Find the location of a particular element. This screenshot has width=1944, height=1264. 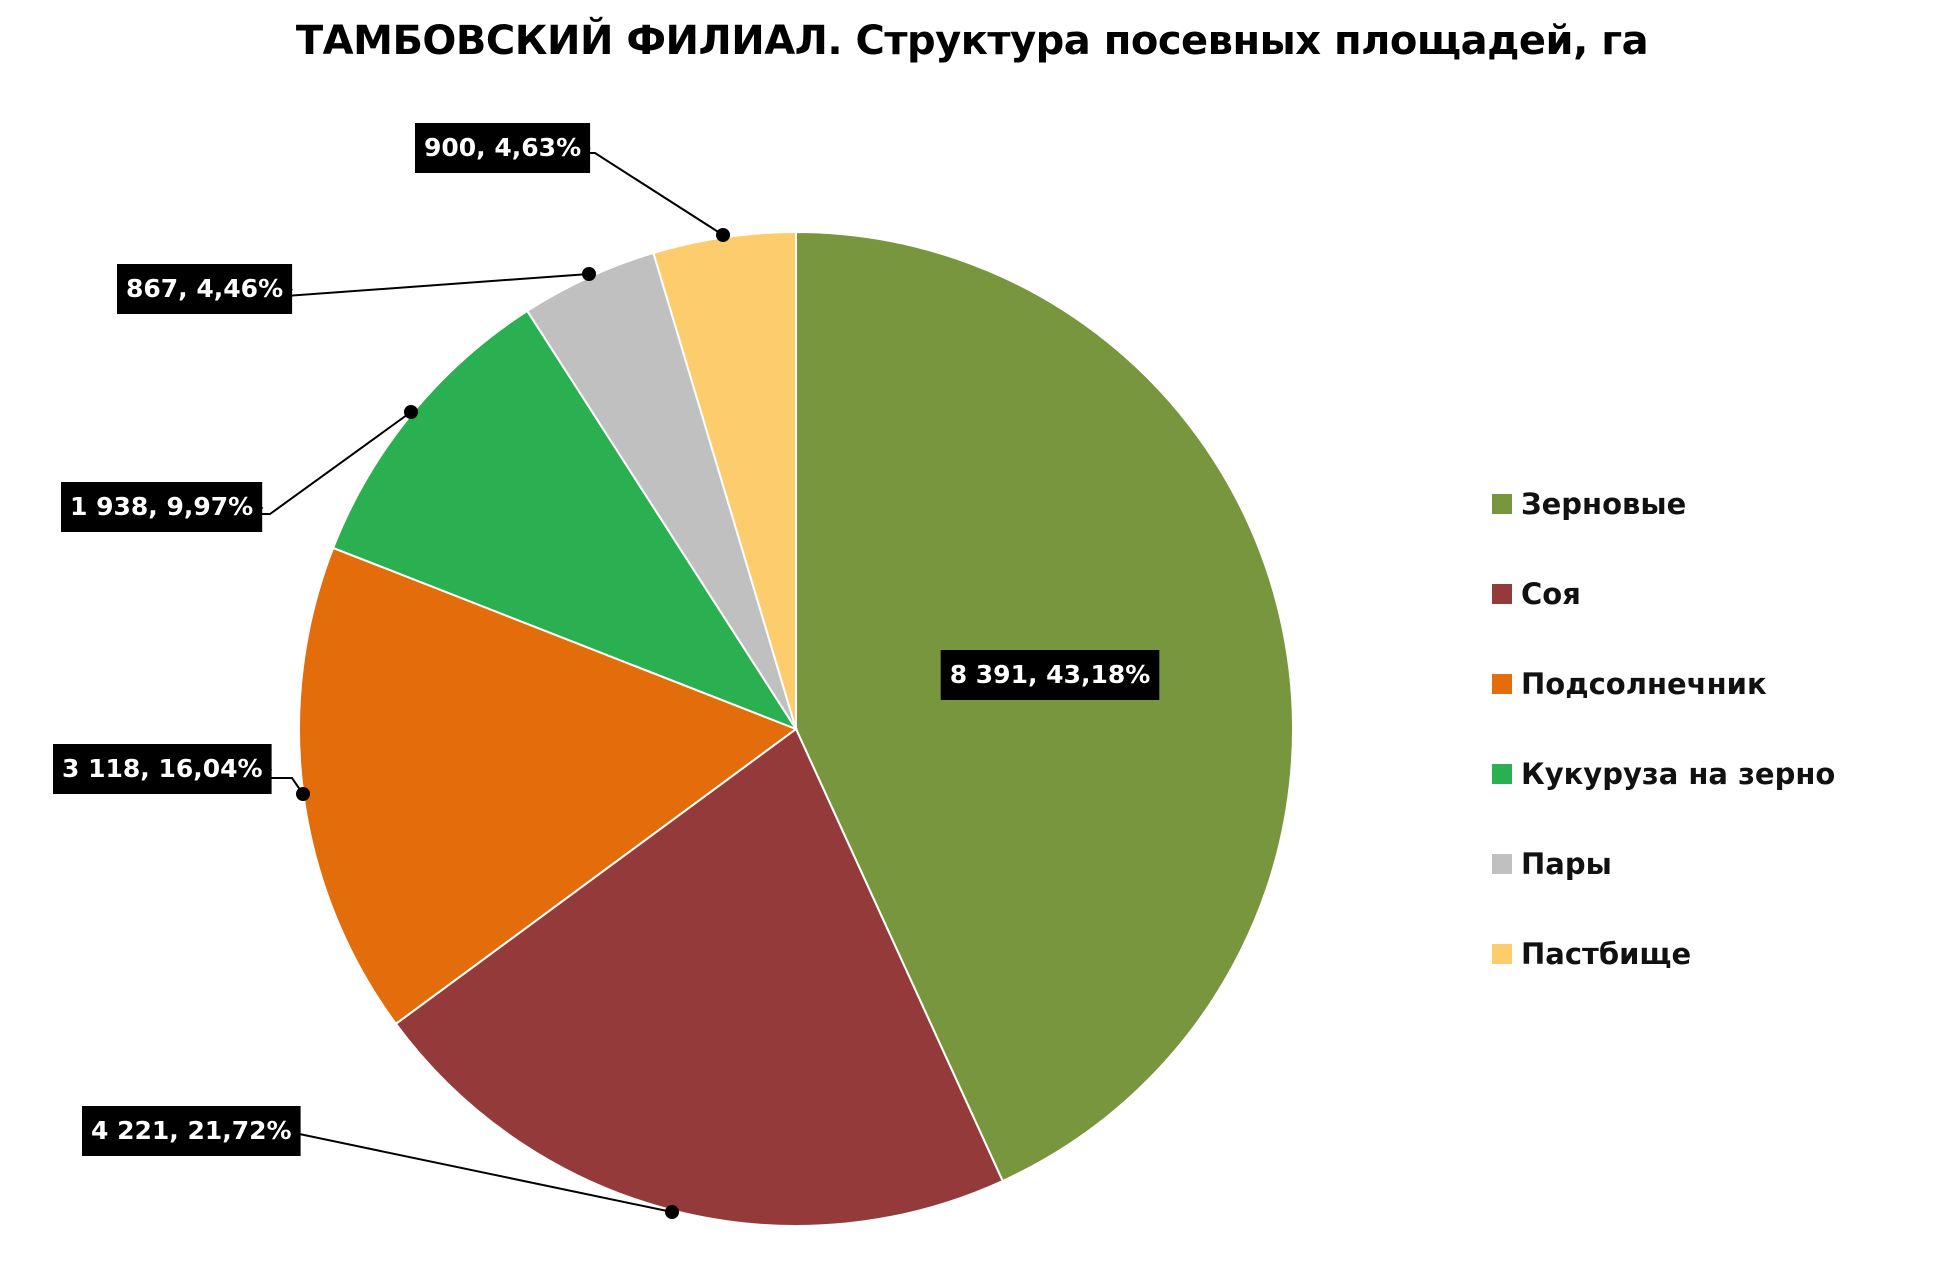

data-label-text: 1 938, 9,97% is located at coordinates (161, 506).